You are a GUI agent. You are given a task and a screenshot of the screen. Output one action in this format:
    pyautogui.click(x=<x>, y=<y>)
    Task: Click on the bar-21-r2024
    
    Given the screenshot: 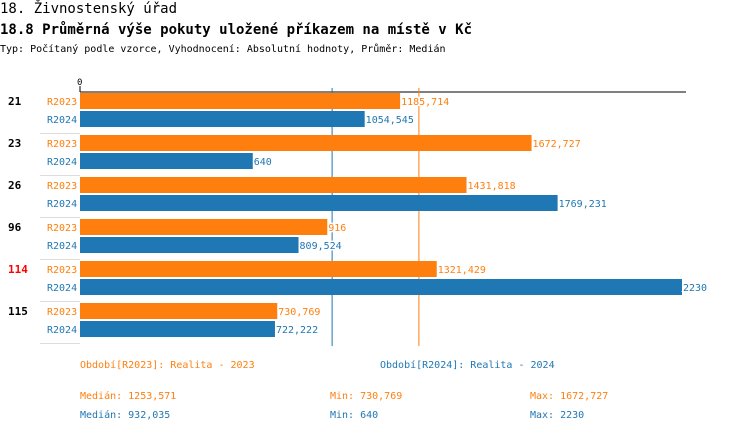 What is the action you would take?
    pyautogui.click(x=222, y=119)
    